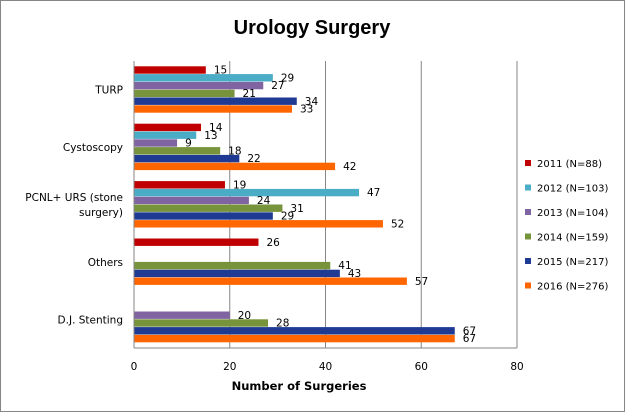 Image resolution: width=625 pixels, height=412 pixels. I want to click on x-axis-title: Number of Surgeries, so click(299, 386).